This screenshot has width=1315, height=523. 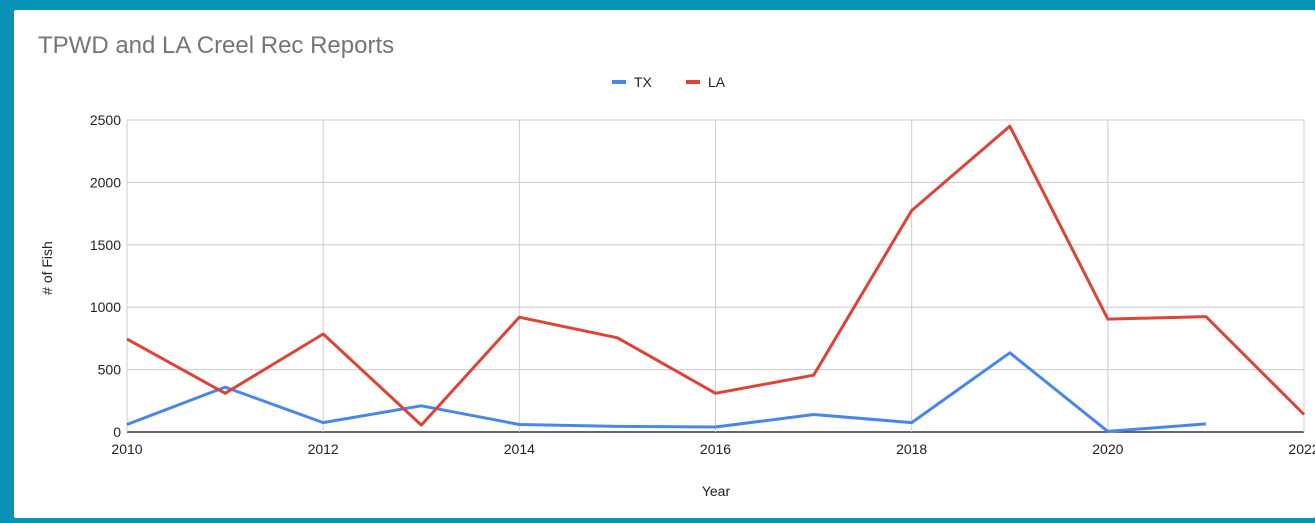 What do you see at coordinates (717, 82) in the screenshot?
I see `legend-label-la: LA` at bounding box center [717, 82].